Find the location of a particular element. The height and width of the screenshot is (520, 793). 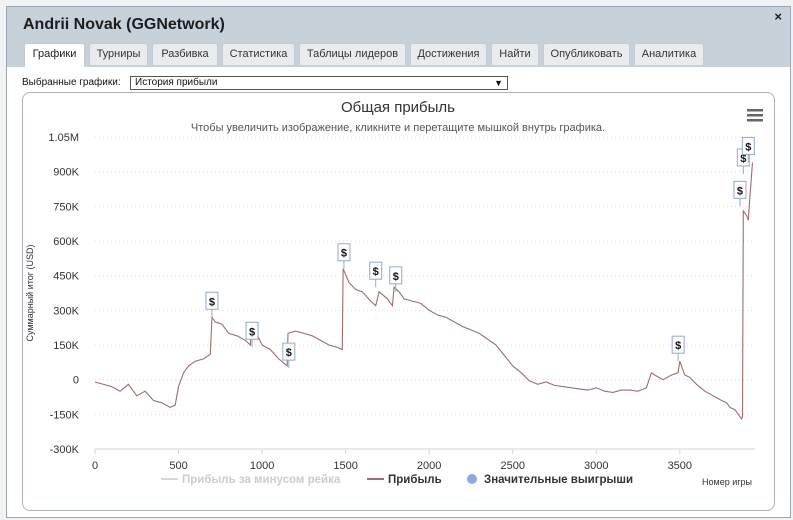

hamburger-menu-icon is located at coordinates (755, 115).